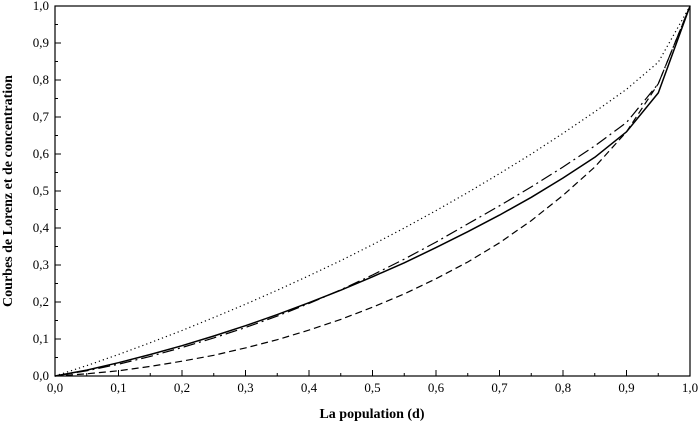 The height and width of the screenshot is (427, 700). What do you see at coordinates (245, 387) in the screenshot?
I see `x-tick-label: 0,3` at bounding box center [245, 387].